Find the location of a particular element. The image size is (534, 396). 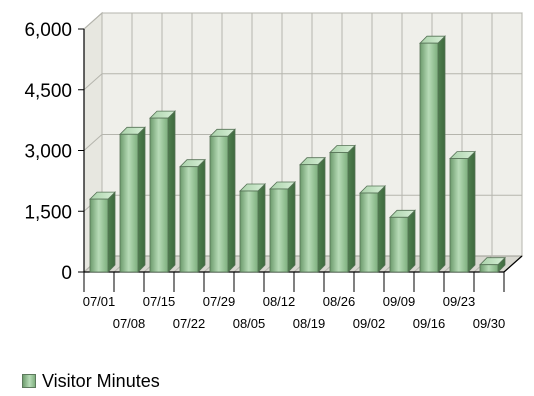

x-tick-label: 07/22 is located at coordinates (189, 323).